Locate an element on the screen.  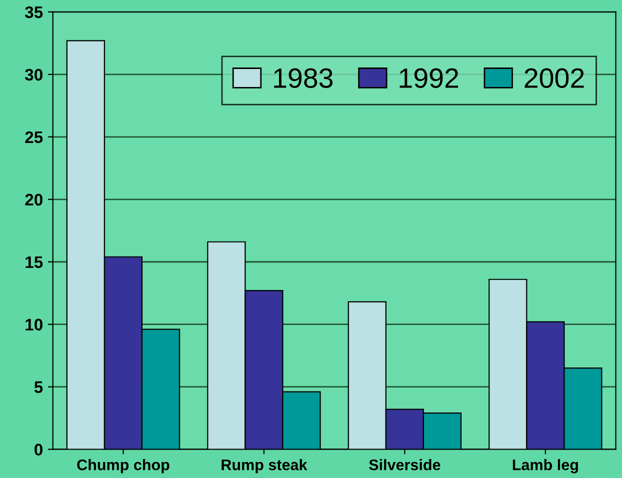
x-tick-label: Rump steak is located at coordinates (265, 466).